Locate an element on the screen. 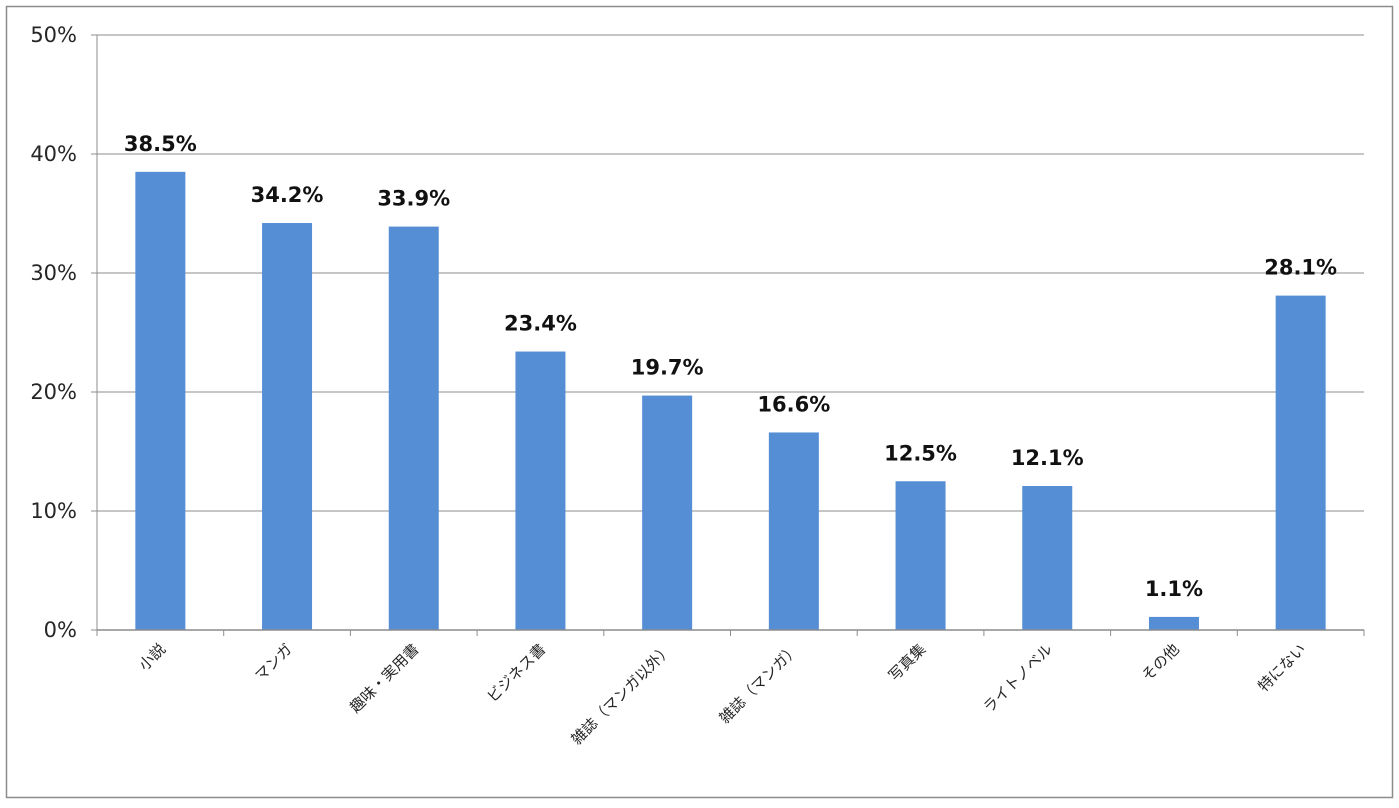  data-label: 12.5% is located at coordinates (920, 453).